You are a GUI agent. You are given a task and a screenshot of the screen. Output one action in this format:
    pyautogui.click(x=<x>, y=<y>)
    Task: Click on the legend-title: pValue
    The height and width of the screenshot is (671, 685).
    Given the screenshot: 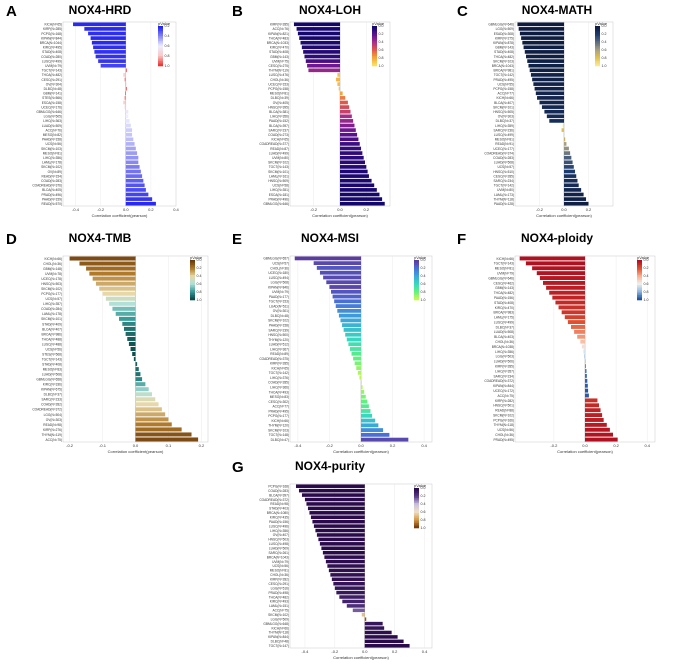 What is the action you would take?
    pyautogui.click(x=420, y=257)
    